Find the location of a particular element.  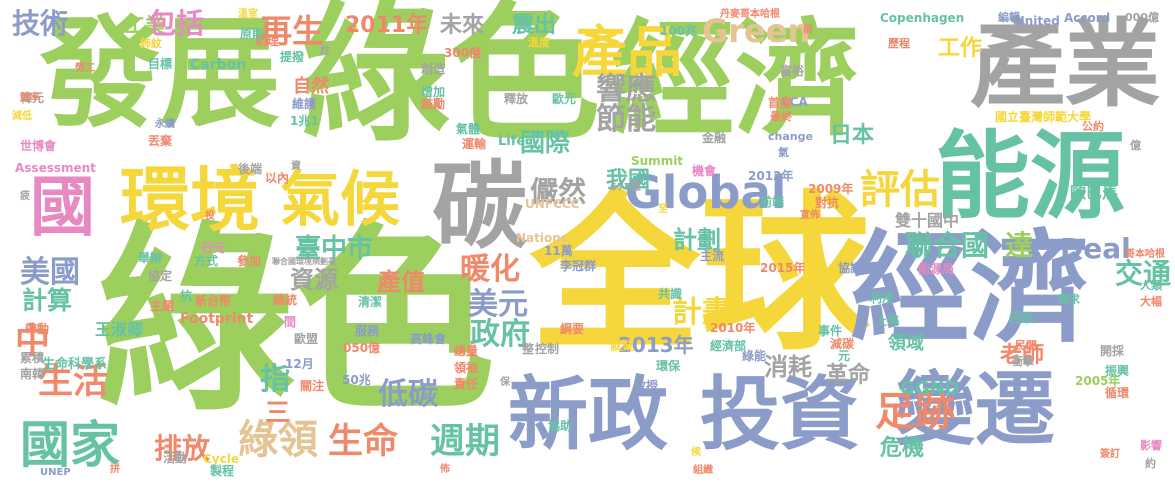

word: 能源局 is located at coordinates (936, 269).